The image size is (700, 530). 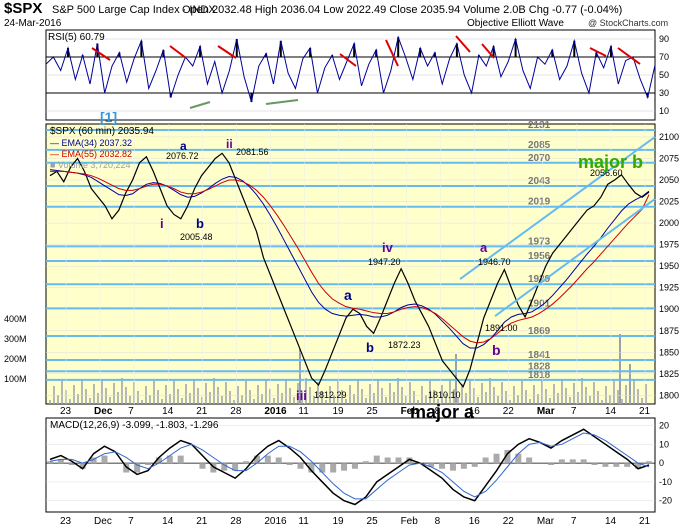 I want to click on channel-upper-line, so click(x=557, y=208).